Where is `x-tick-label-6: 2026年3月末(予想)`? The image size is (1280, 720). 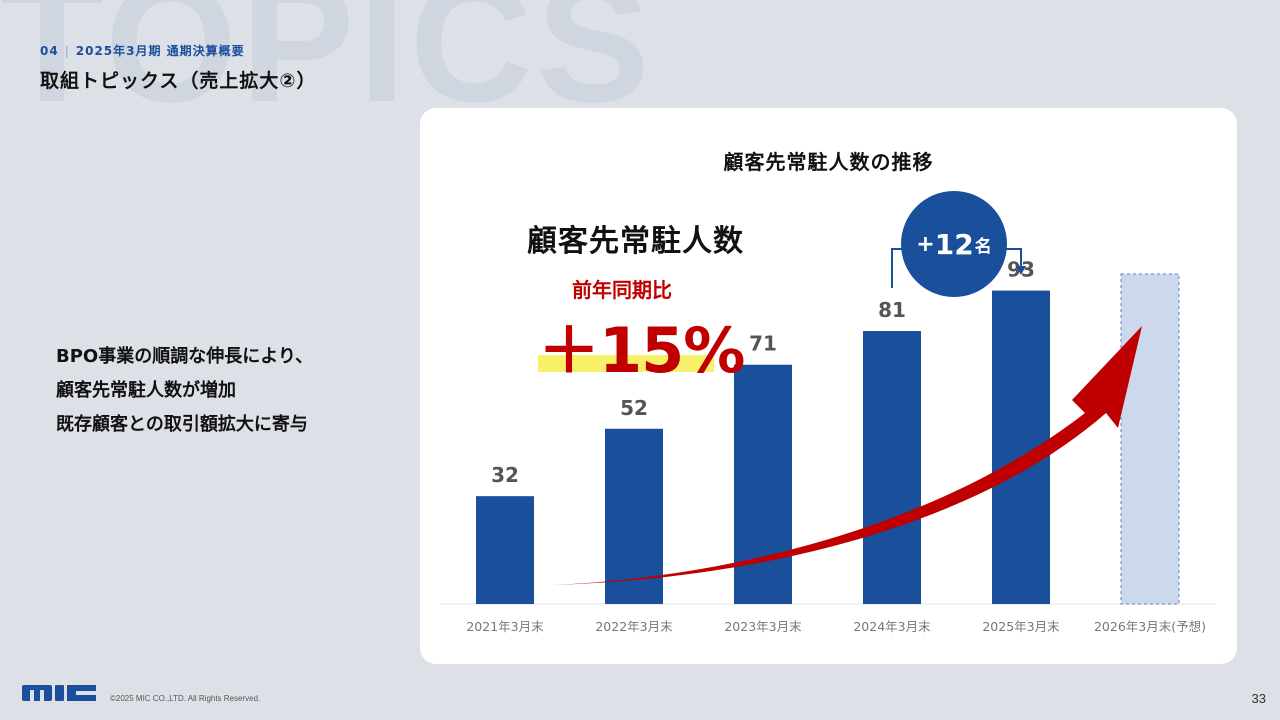
x-tick-label-6: 2026年3月末(予想) is located at coordinates (1150, 626).